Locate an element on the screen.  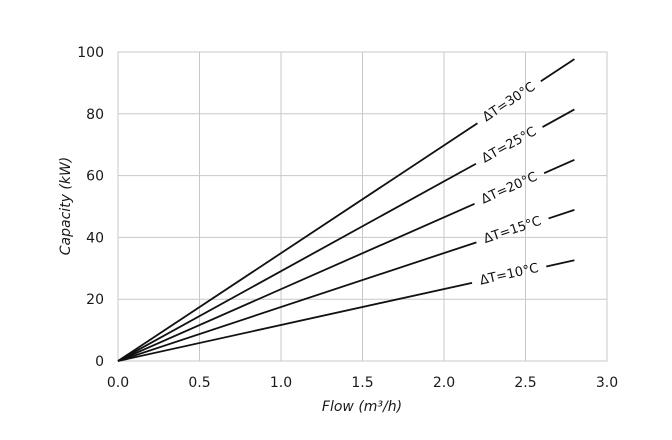
x-tick-label: 0.5 is located at coordinates (199, 383).